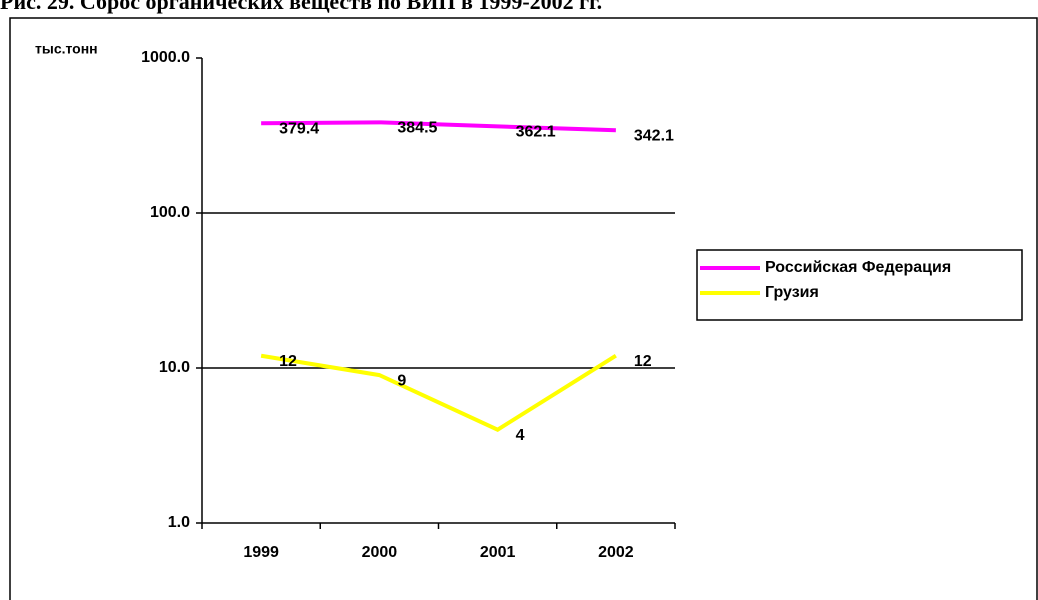 This screenshot has height=600, width=1038. I want to click on x-tick-label: 2000, so click(380, 552).